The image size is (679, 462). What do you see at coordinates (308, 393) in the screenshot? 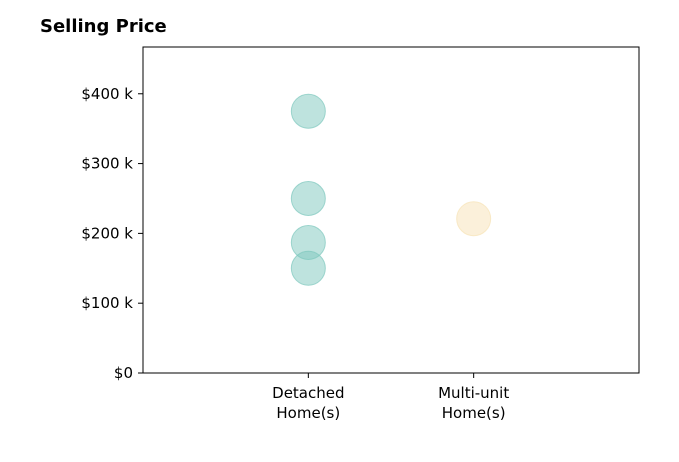
I see `x-tick-label: Detached` at bounding box center [308, 393].